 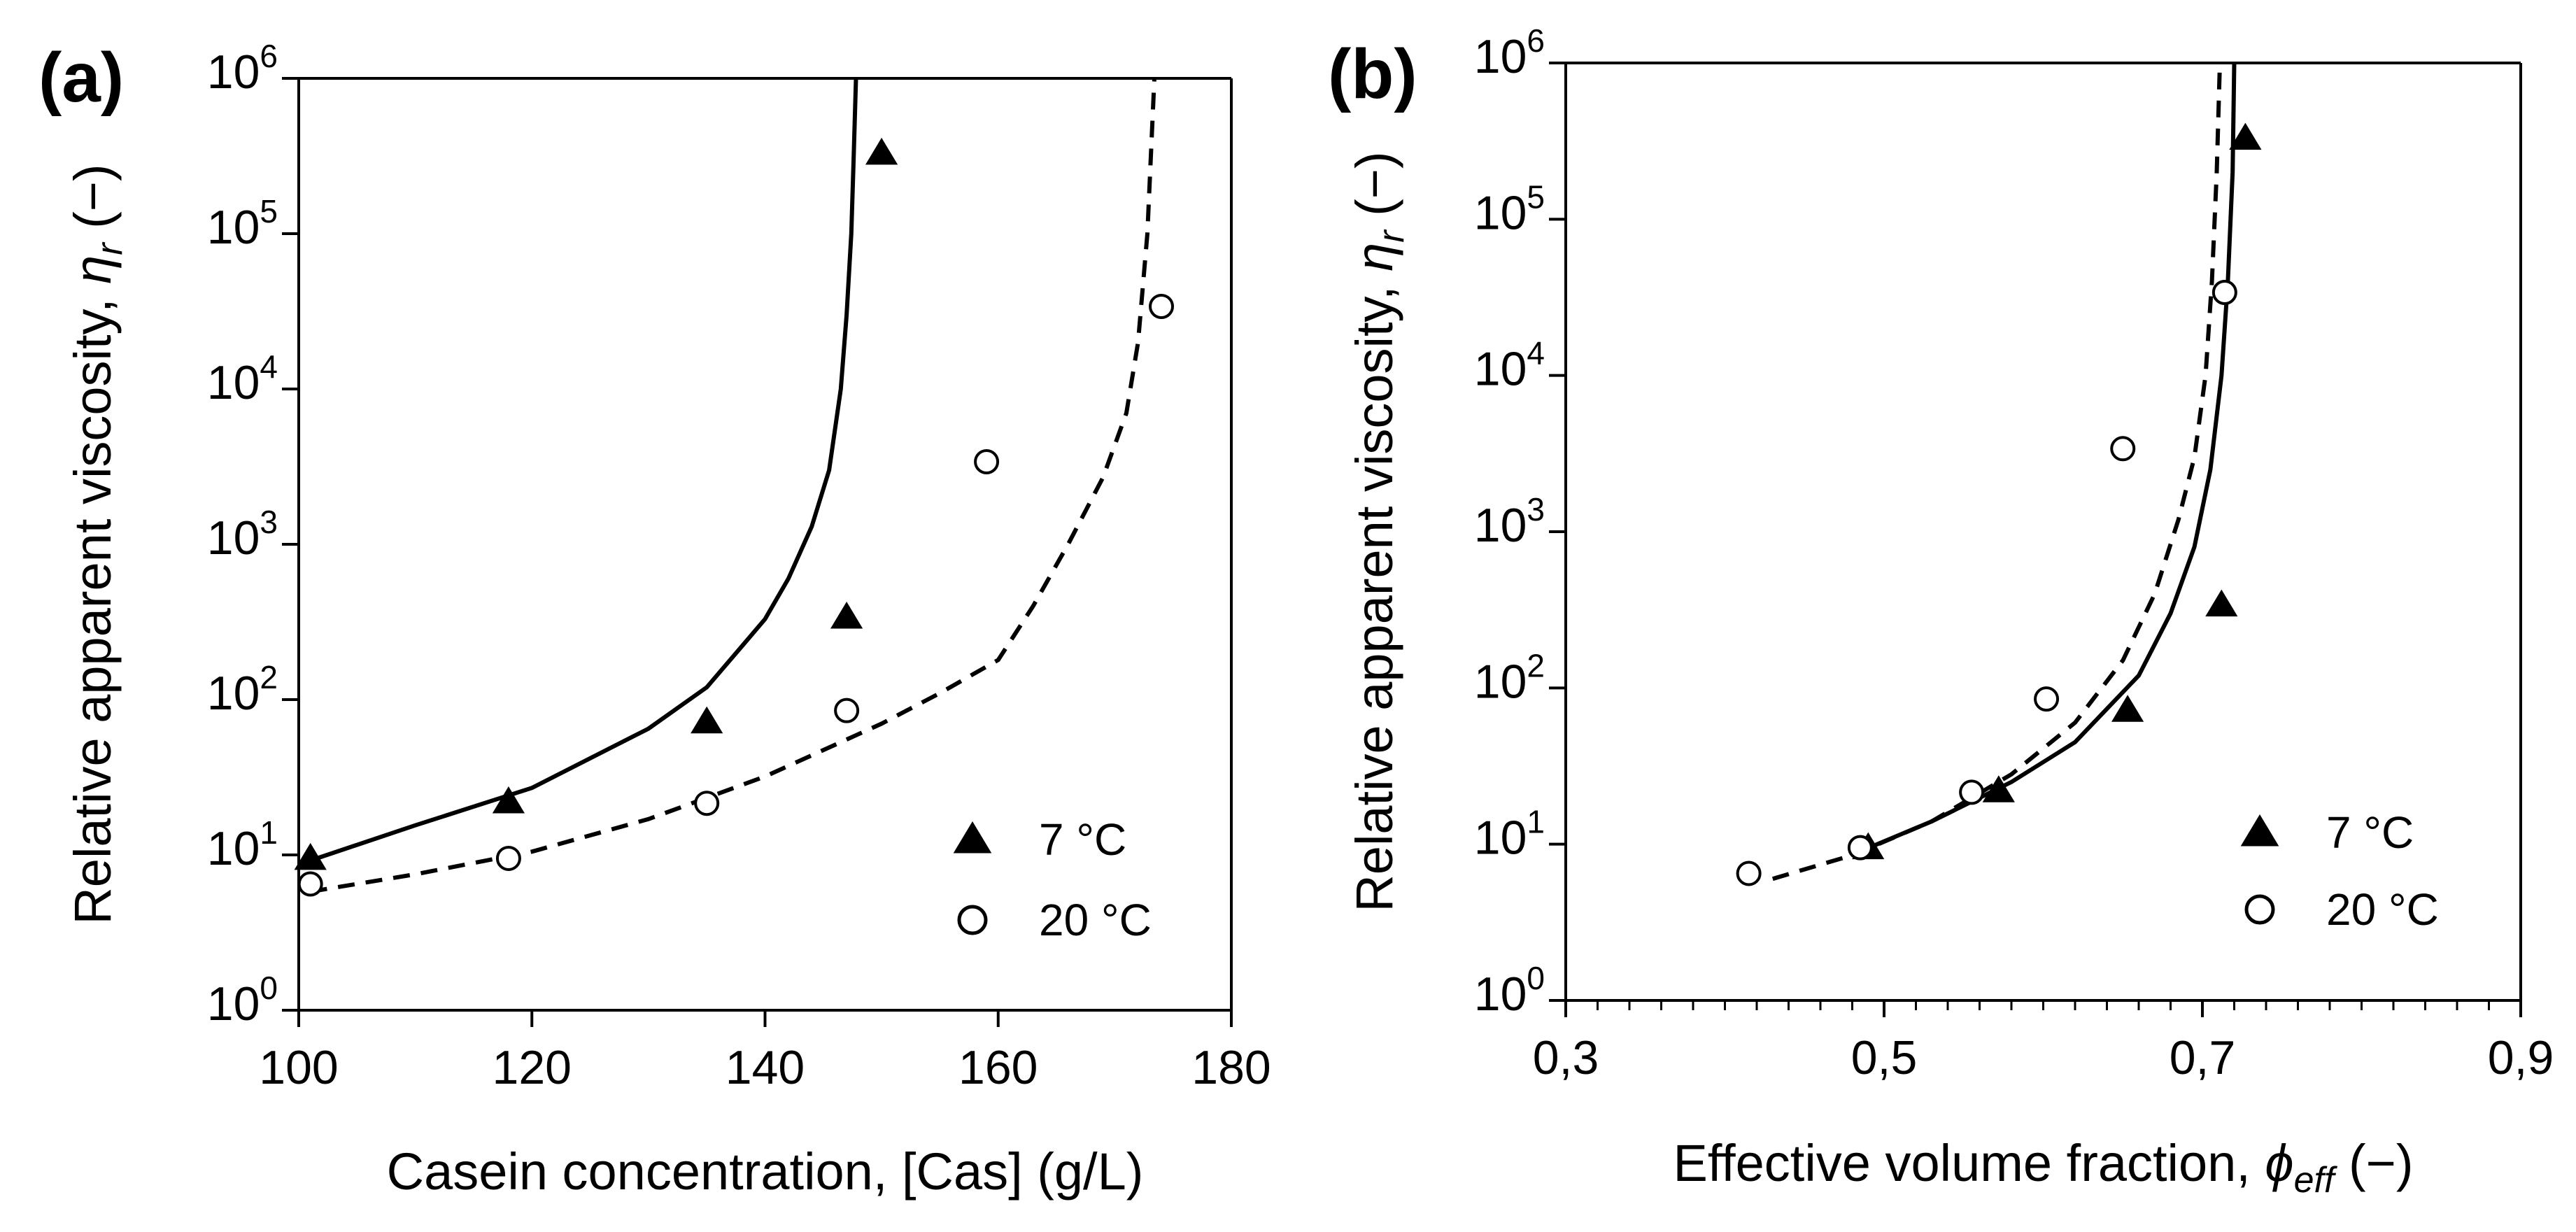 I want to click on panel-b-x-tick-label: 0,7, so click(x=2203, y=1057).